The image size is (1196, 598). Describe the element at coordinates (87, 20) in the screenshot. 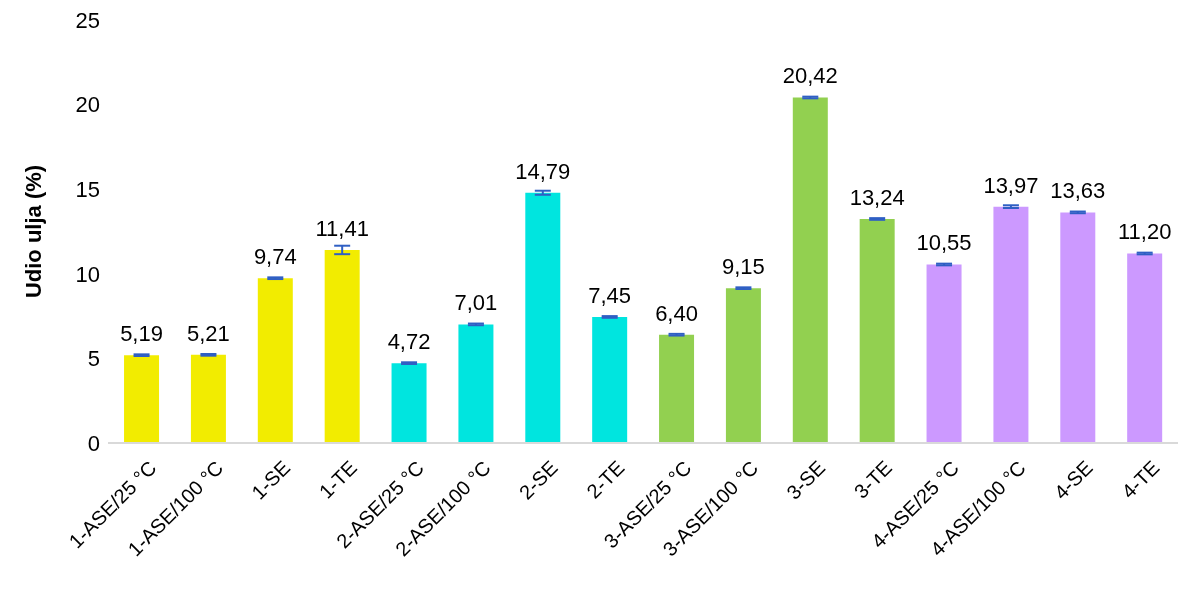

I see `y-tick-label: 25` at that location.